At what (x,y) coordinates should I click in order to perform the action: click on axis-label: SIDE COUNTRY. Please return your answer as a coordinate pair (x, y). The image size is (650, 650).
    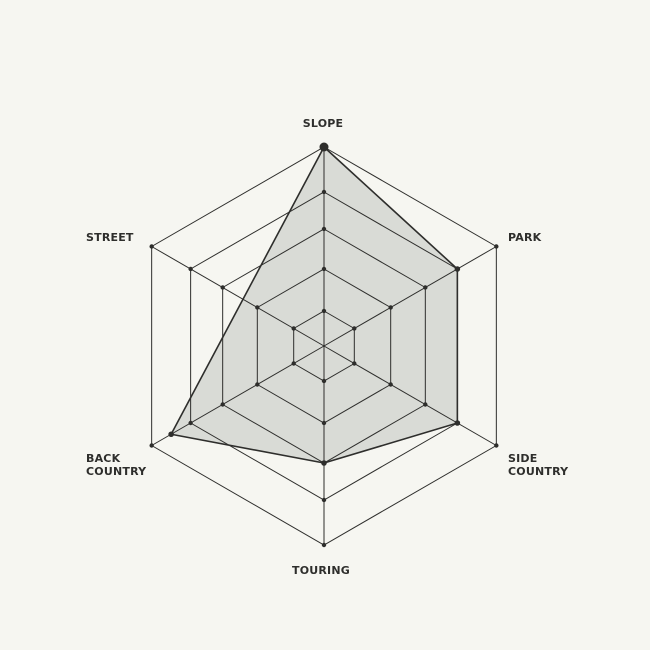
    Looking at the image, I should click on (538, 465).